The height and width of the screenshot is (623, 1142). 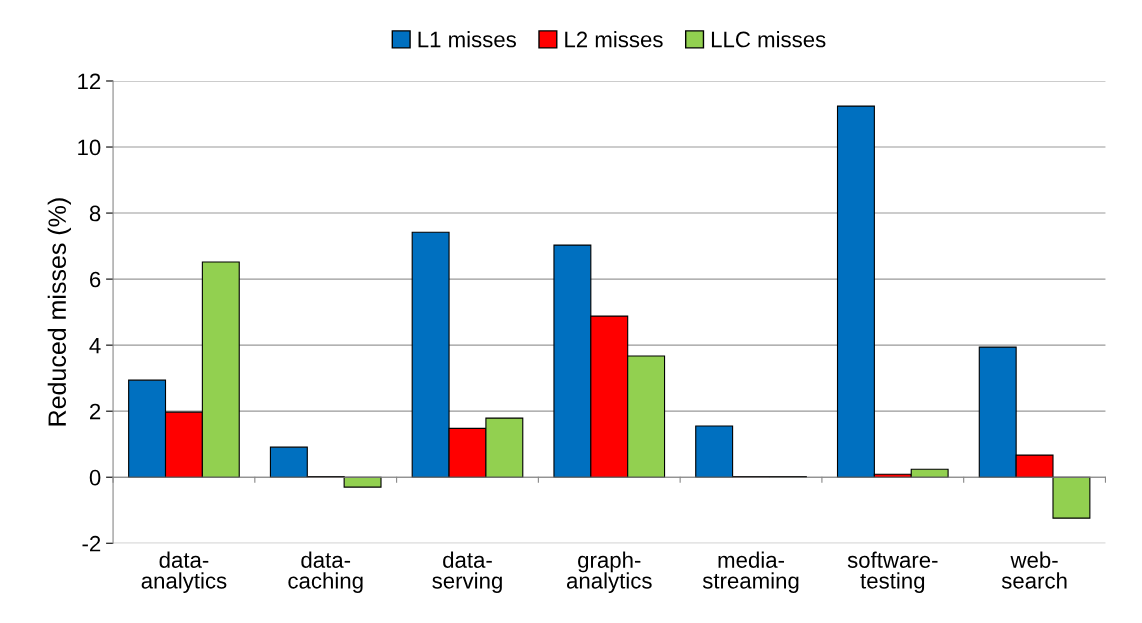 What do you see at coordinates (184, 572) in the screenshot?
I see `x-tick-label: data- analytics` at bounding box center [184, 572].